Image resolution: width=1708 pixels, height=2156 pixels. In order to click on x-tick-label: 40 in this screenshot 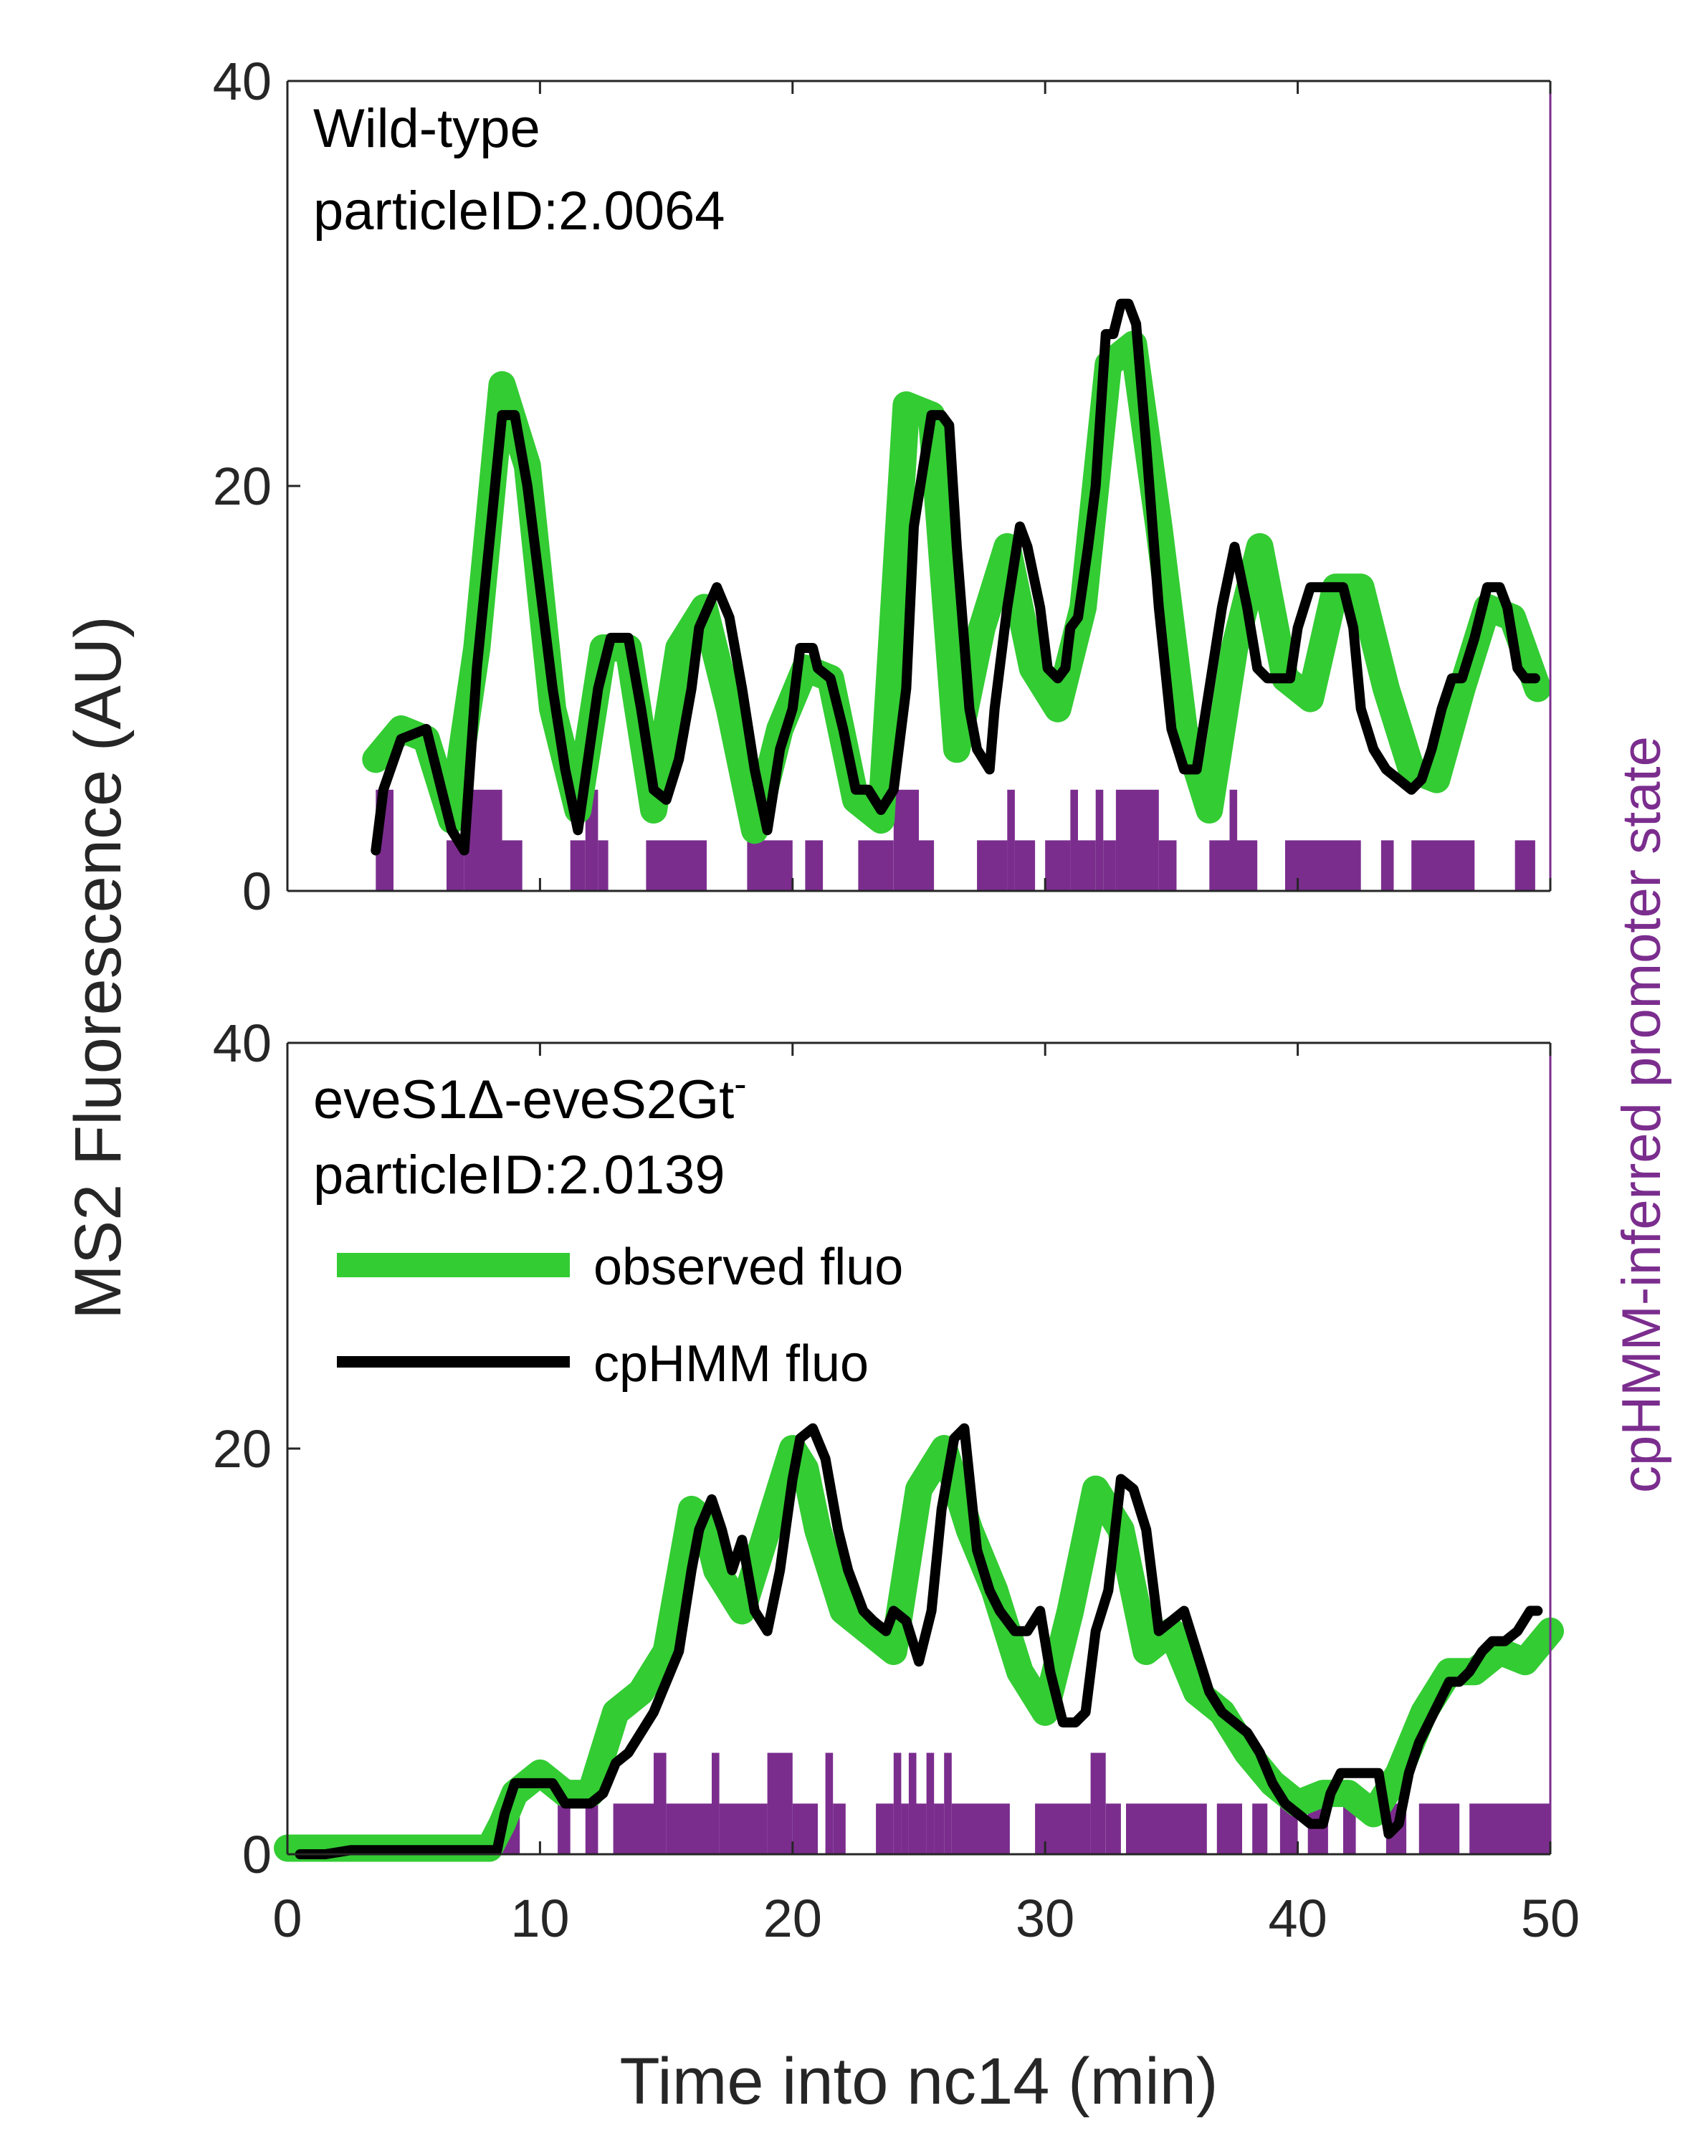, I will do `click(1297, 1918)`.